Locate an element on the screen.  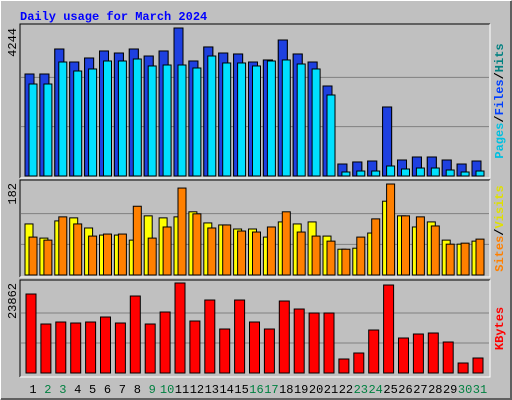
x-tick-label: 29 is located at coordinates (450, 390).